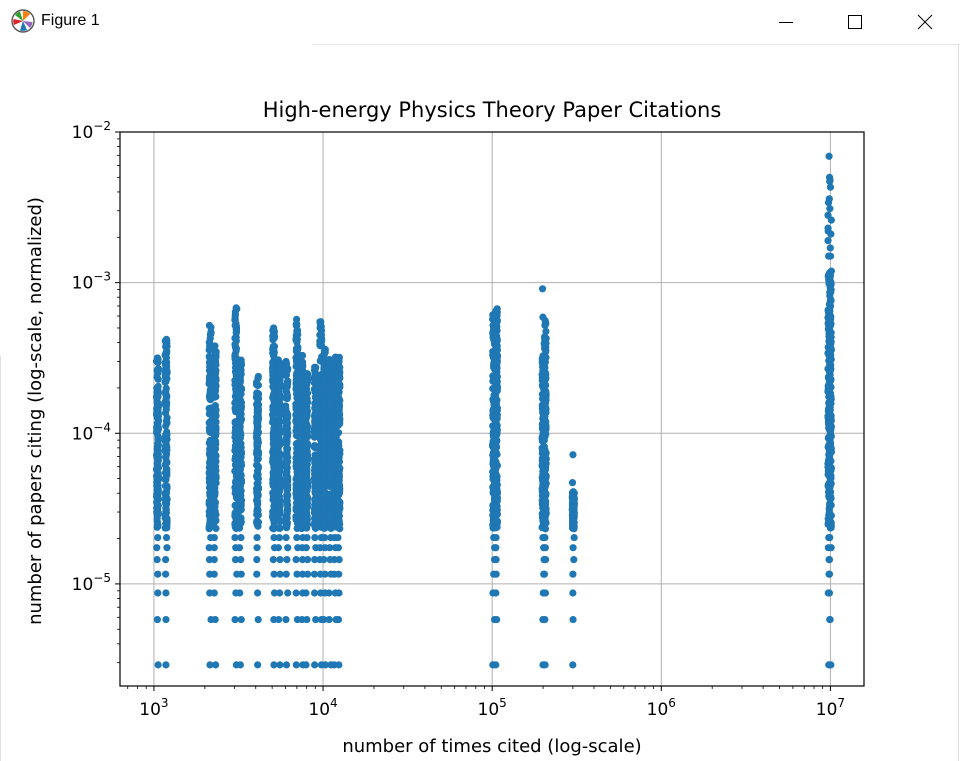 This screenshot has width=960, height=761. What do you see at coordinates (855, 22) in the screenshot?
I see `maximize-button` at bounding box center [855, 22].